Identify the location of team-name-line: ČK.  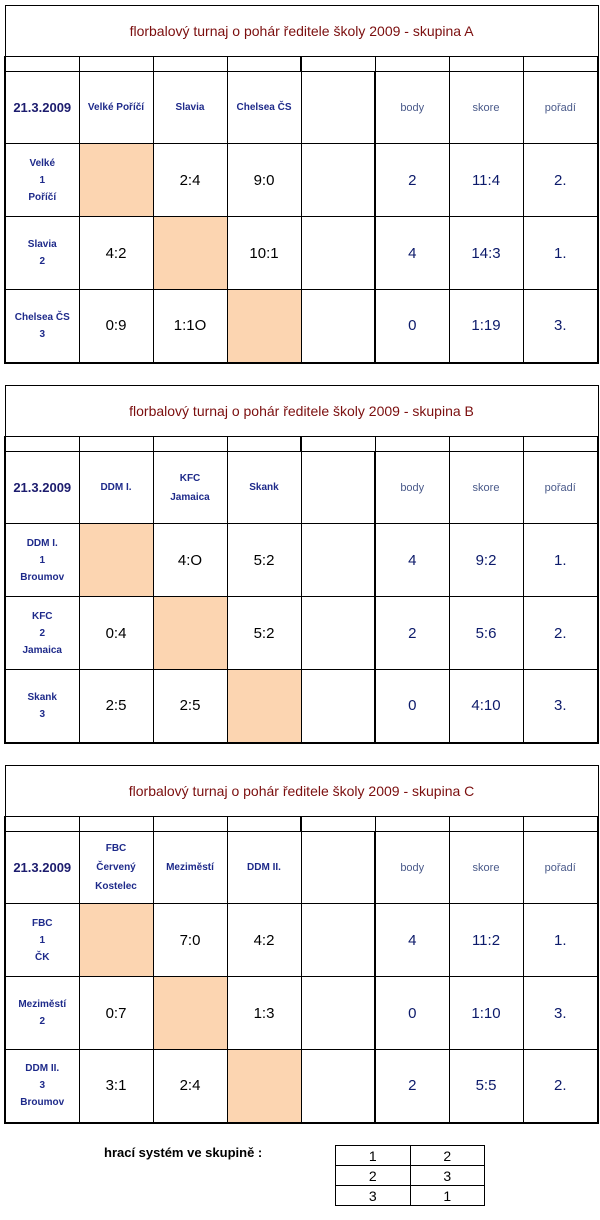
(42, 957).